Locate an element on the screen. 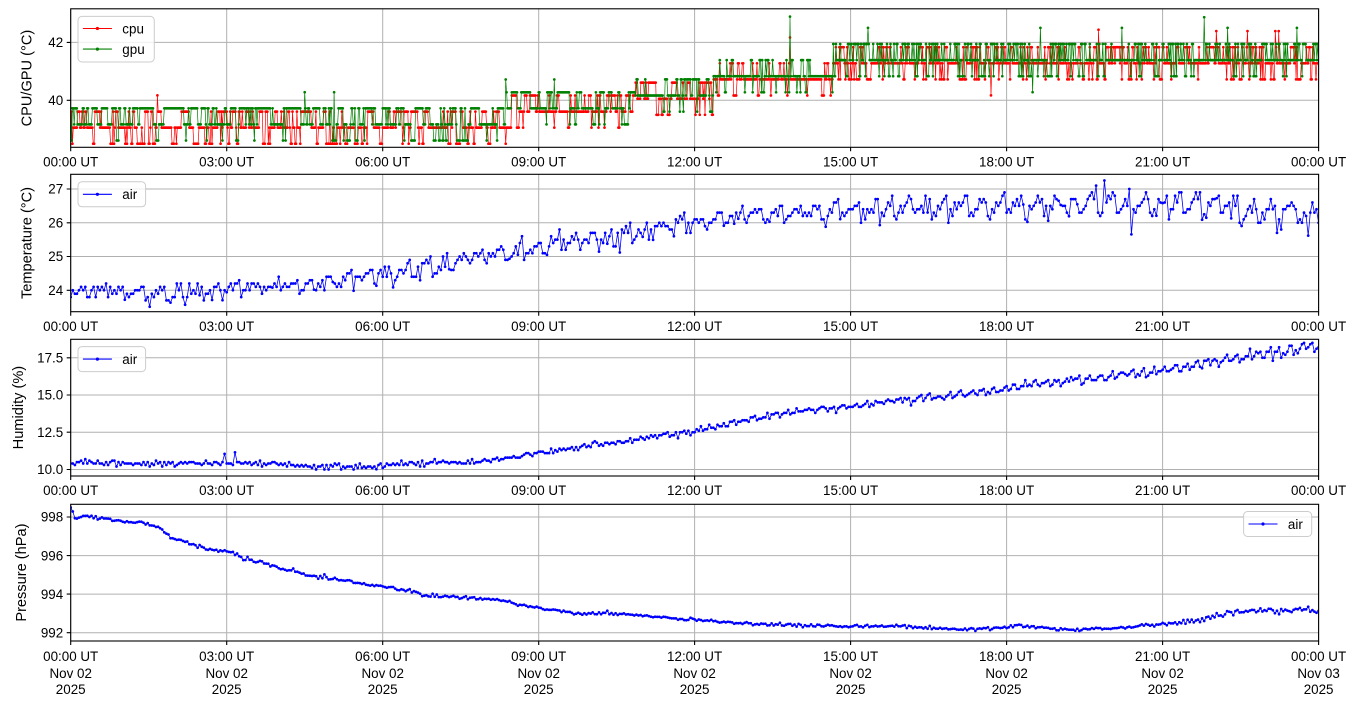 This screenshot has width=1359, height=707. svg-text: 25 is located at coordinates (55, 256).